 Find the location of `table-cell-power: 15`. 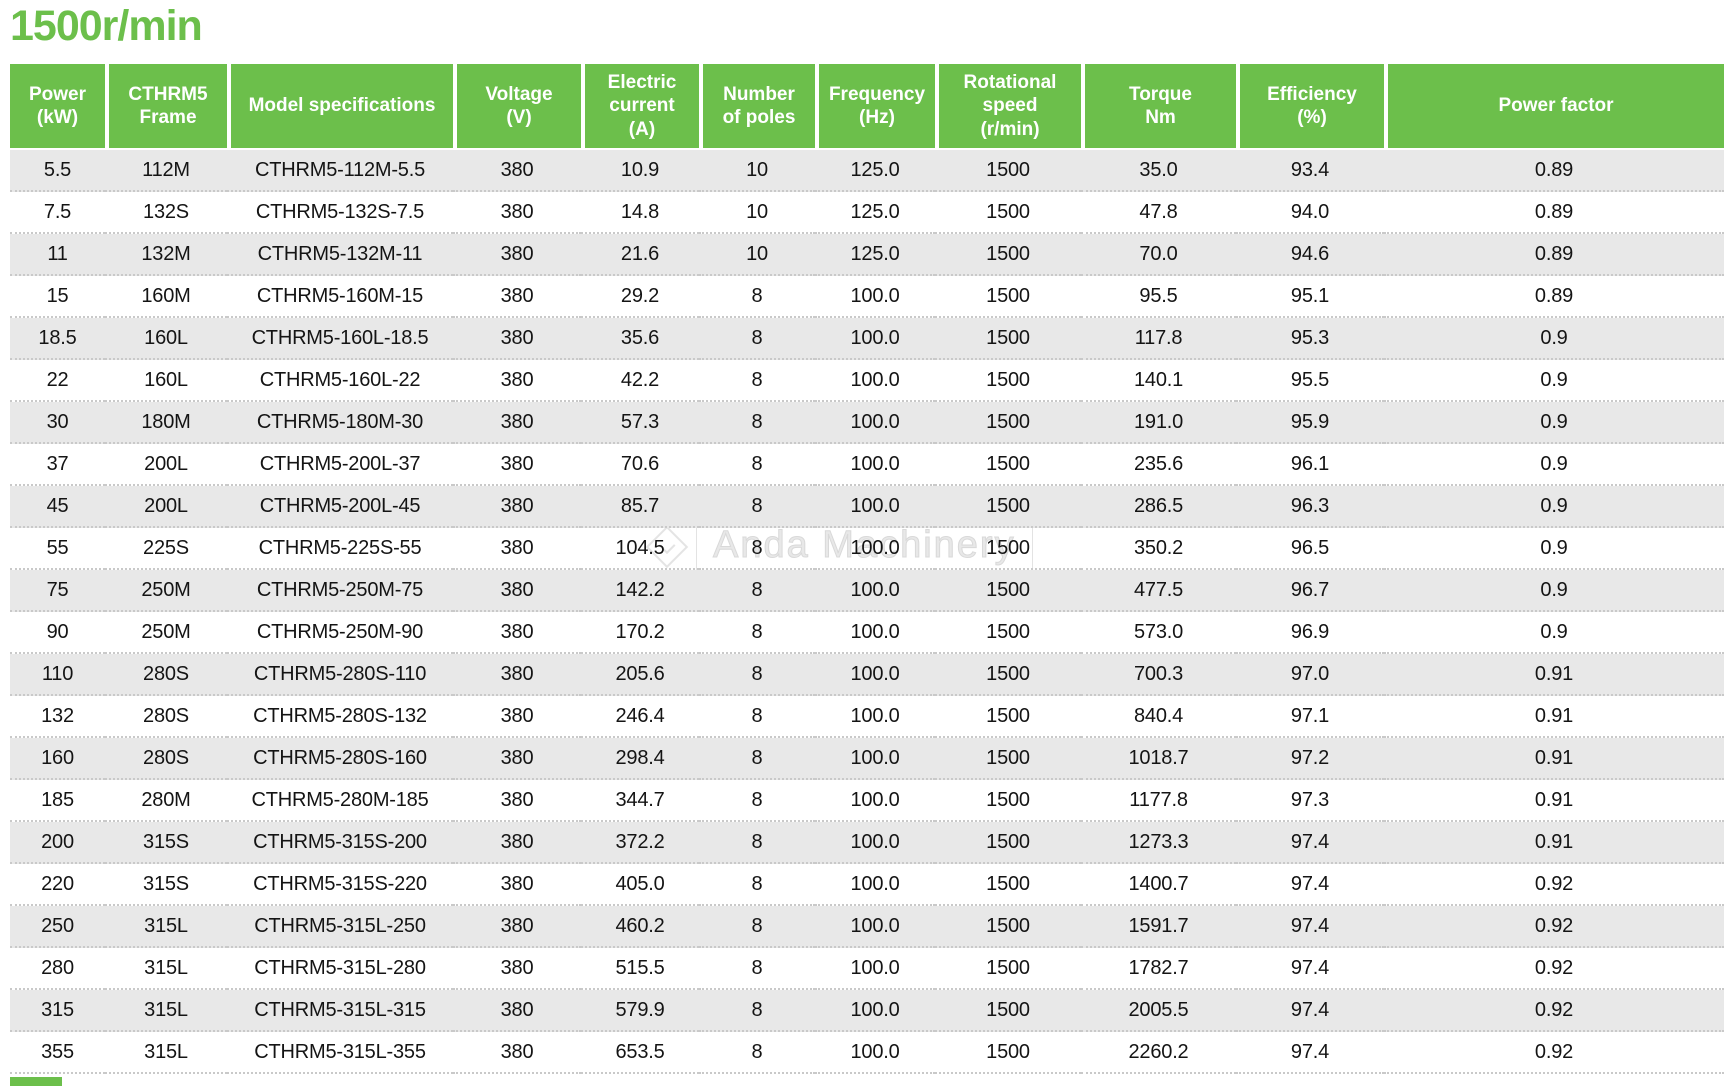

table-cell-power: 15 is located at coordinates (57, 297).